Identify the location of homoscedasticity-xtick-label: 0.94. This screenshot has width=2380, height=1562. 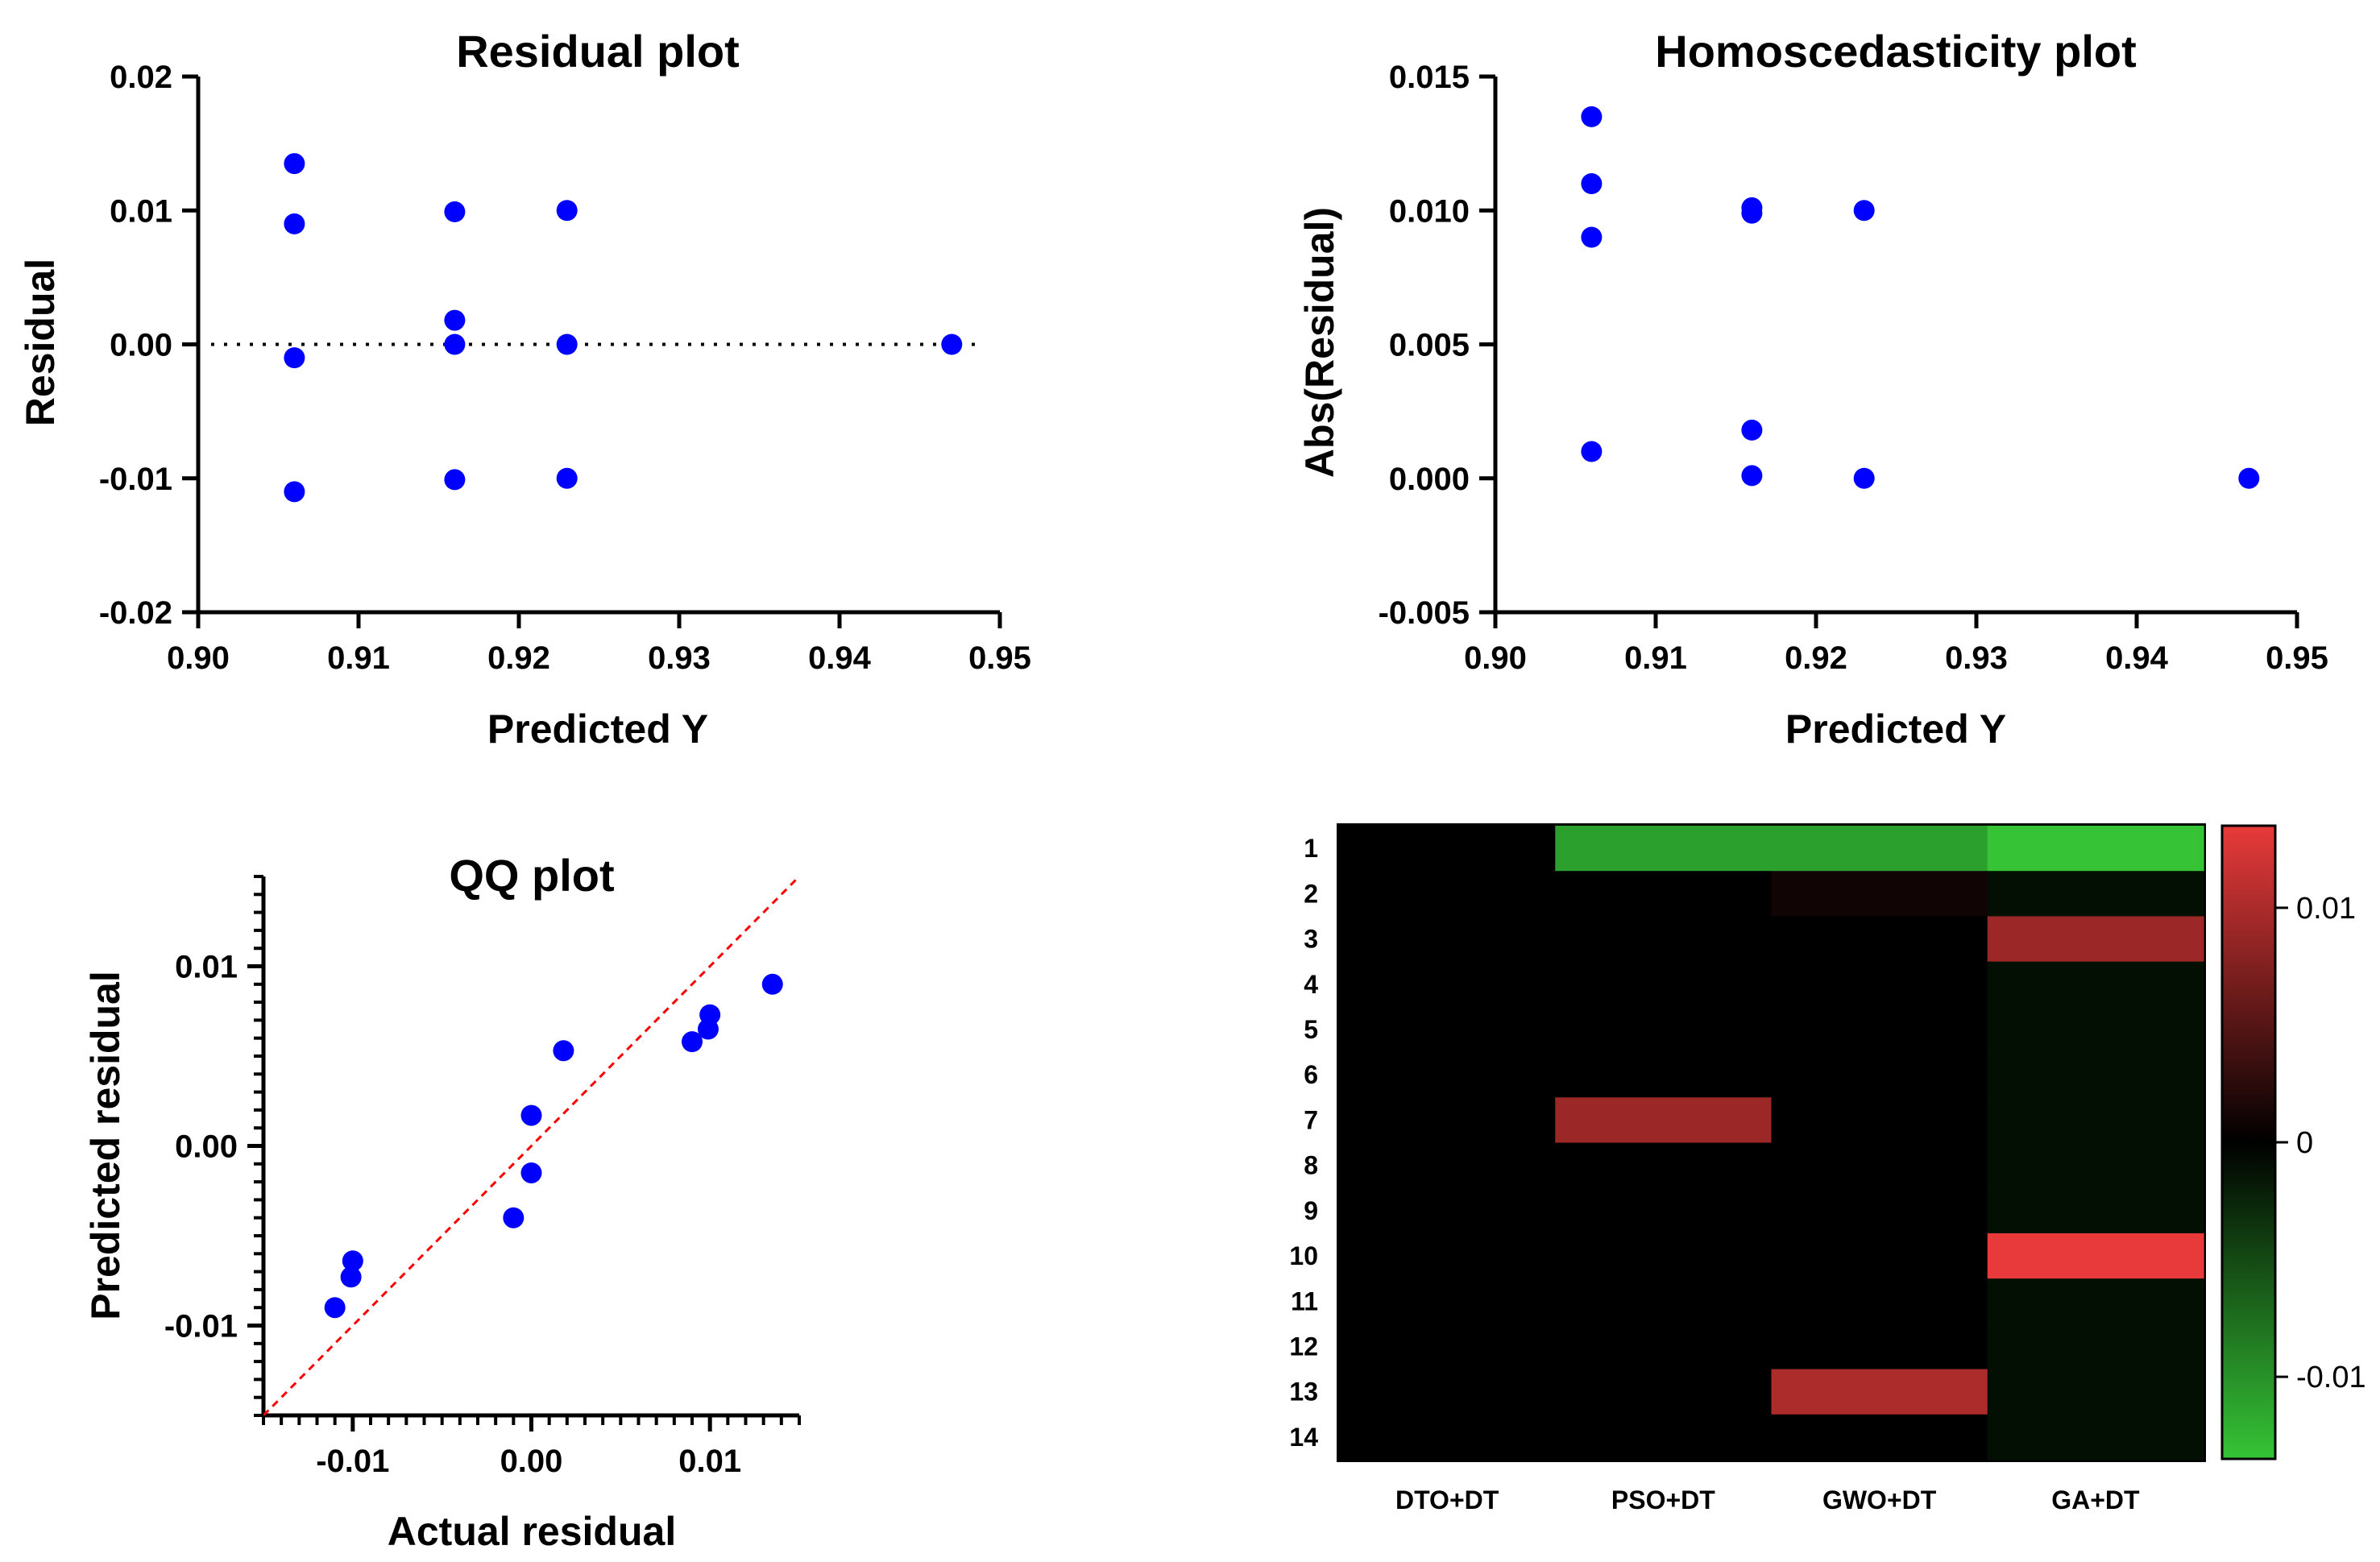
(2137, 658).